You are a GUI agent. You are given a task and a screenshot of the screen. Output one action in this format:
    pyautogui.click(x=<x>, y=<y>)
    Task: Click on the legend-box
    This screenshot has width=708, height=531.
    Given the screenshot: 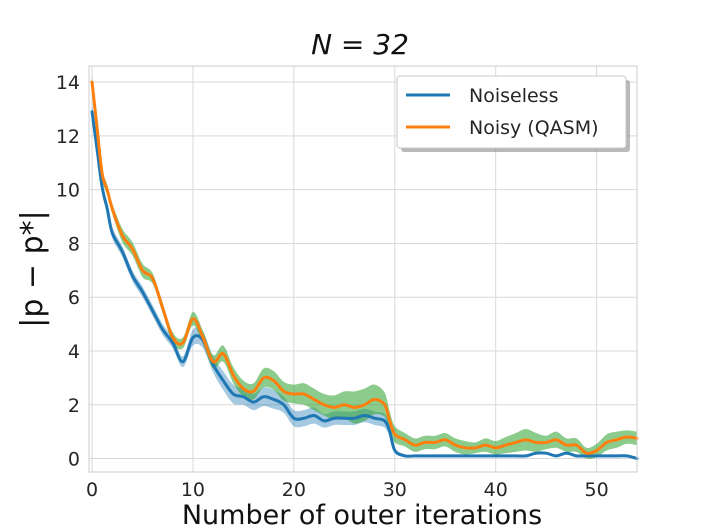 What is the action you would take?
    pyautogui.click(x=511, y=112)
    